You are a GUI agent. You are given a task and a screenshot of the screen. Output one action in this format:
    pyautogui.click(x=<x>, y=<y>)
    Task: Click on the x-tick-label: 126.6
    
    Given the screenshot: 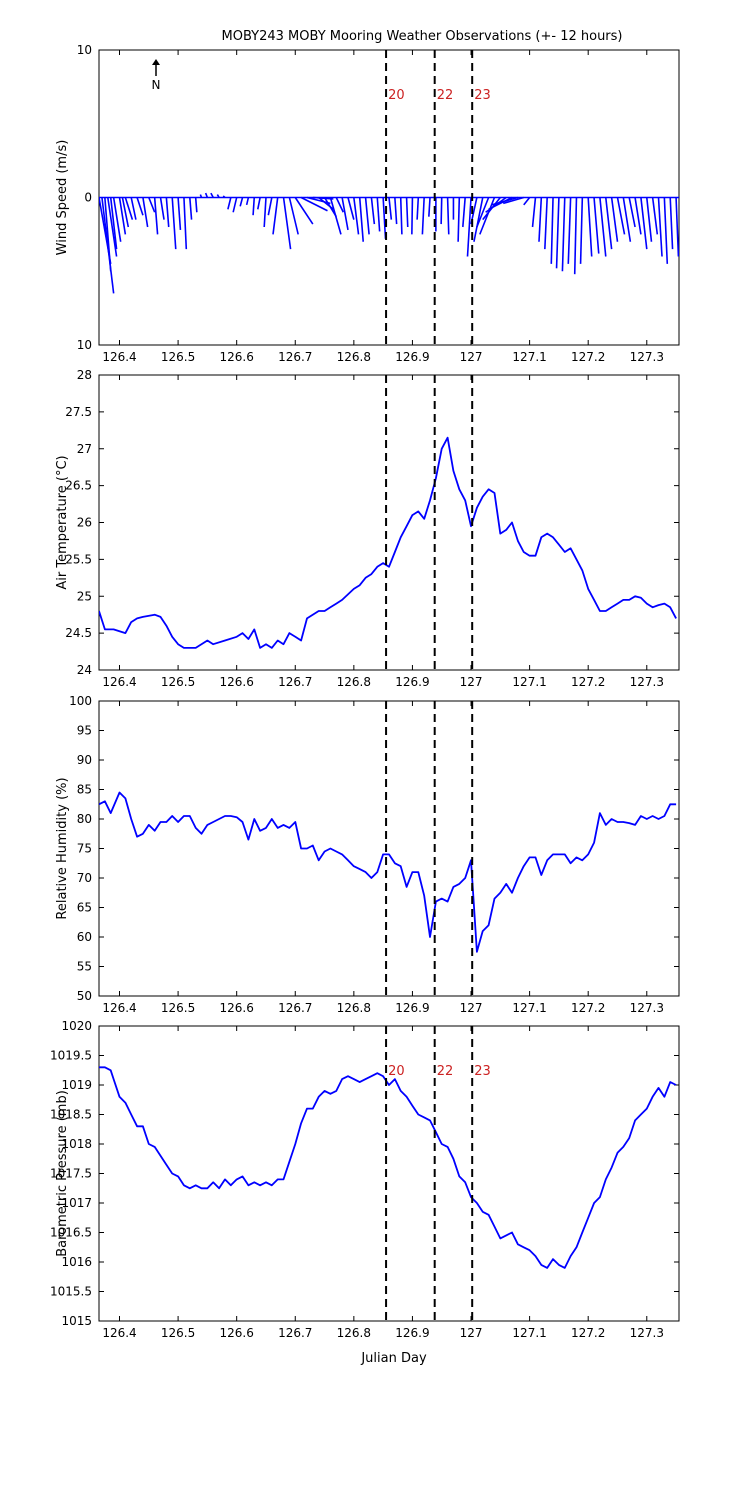 What is the action you would take?
    pyautogui.click(x=236, y=1008)
    